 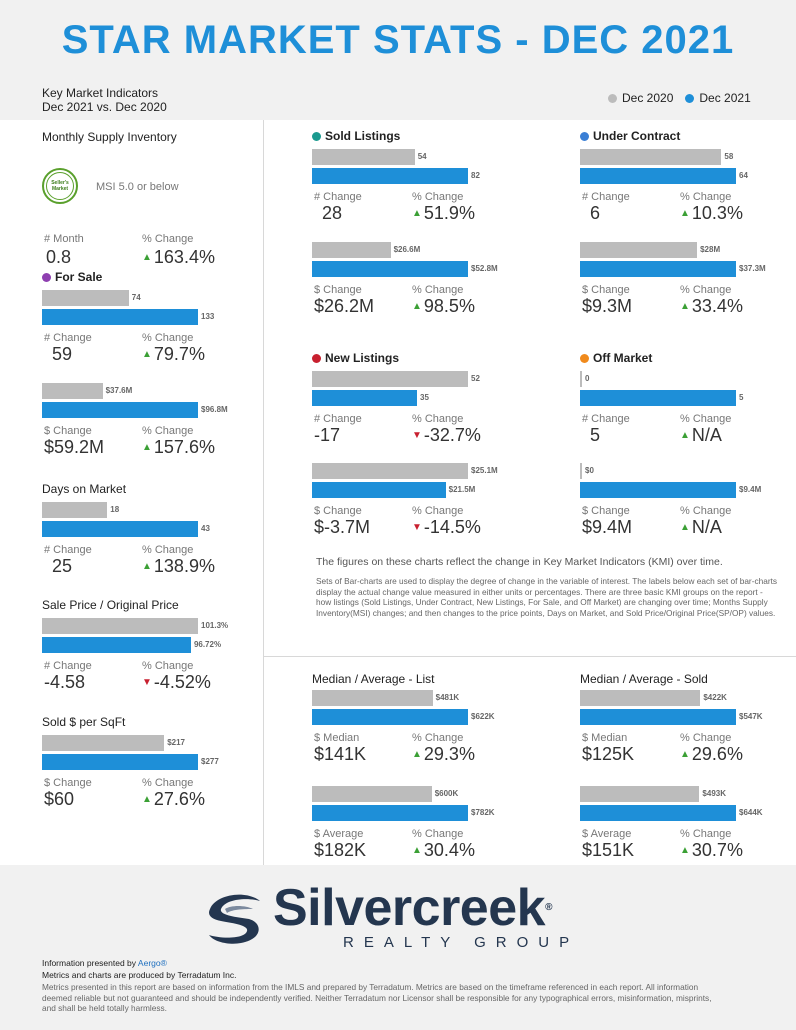 I want to click on for_sale_count-bar-2020, so click(x=85, y=298).